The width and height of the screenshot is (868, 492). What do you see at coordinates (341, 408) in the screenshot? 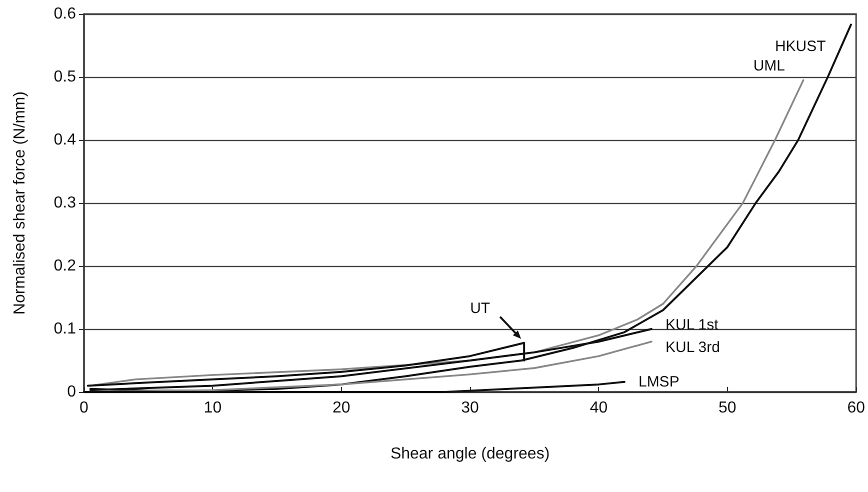
I see `x-tick-label: 20` at bounding box center [341, 408].